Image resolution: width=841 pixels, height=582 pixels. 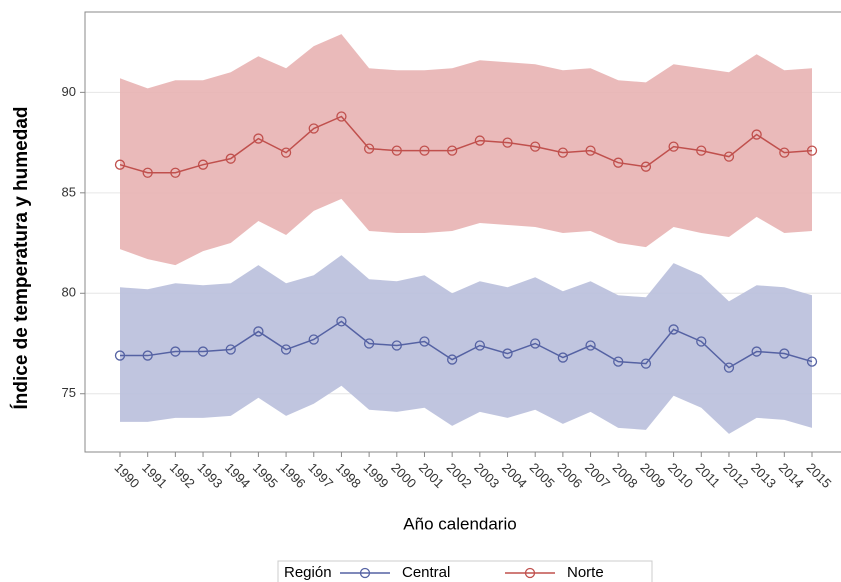 I want to click on y-tick-label: 85, so click(x=69, y=191).